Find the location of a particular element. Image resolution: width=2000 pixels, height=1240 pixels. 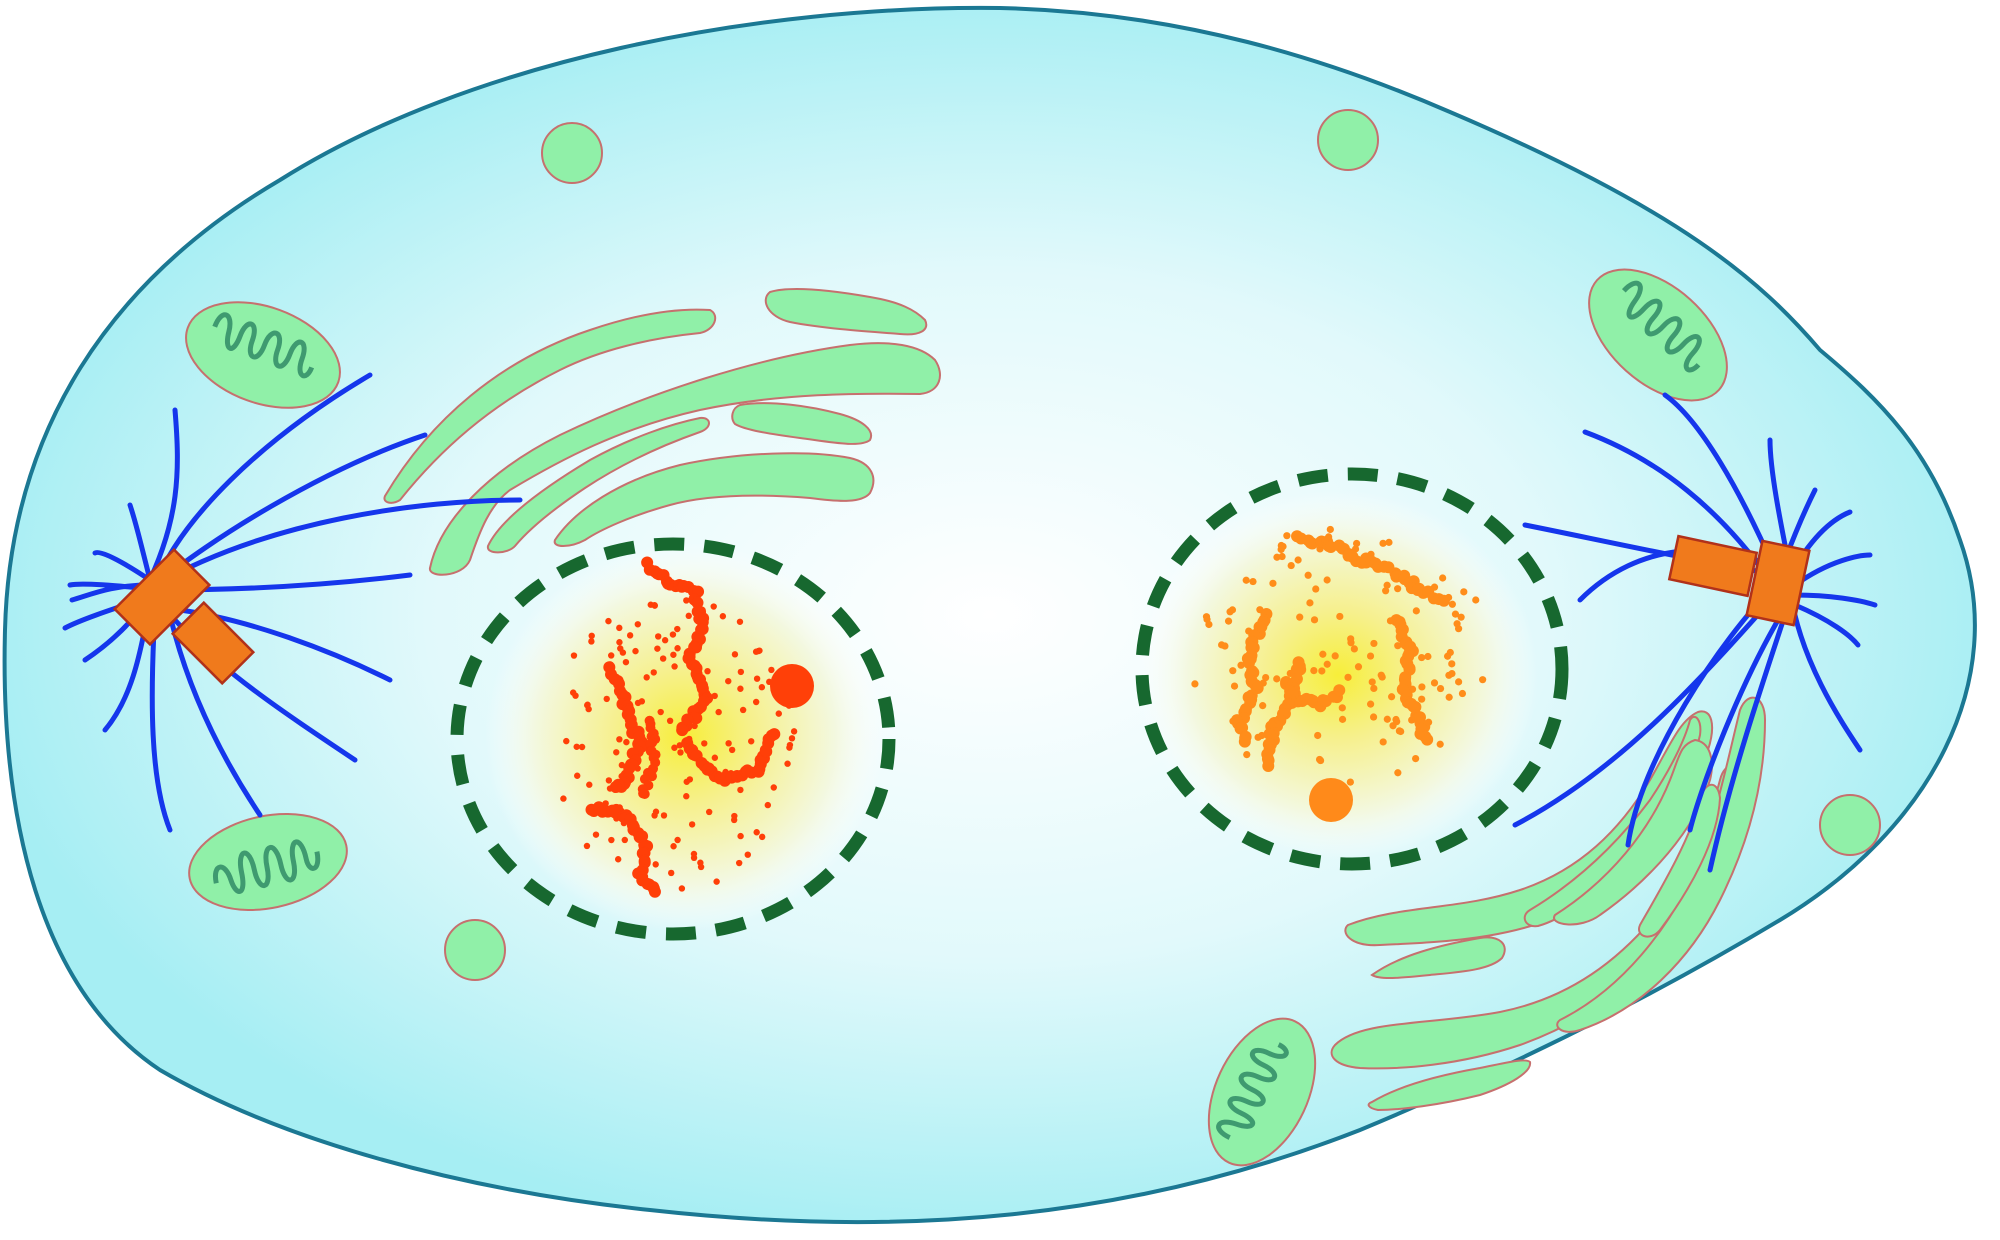

nucleoplasm is located at coordinates (685, 737).